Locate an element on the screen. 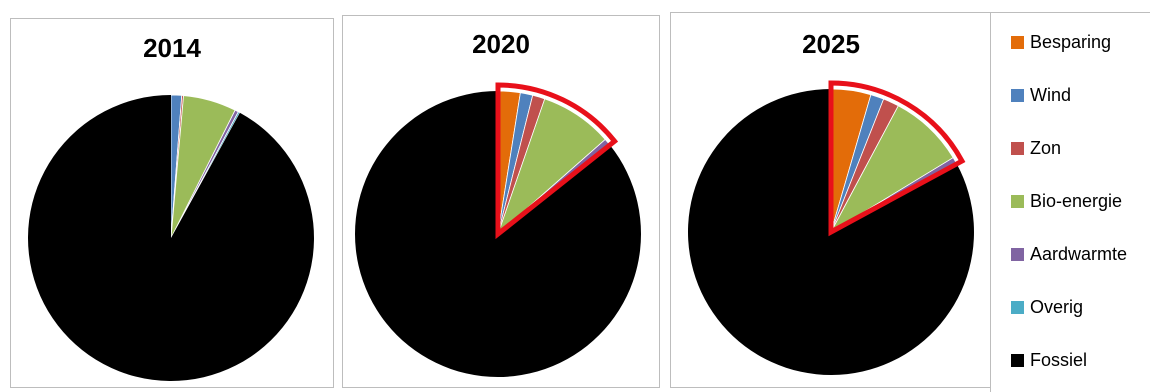 This screenshot has height=392, width=1150. legend-swatch-besparing is located at coordinates (1017, 42).